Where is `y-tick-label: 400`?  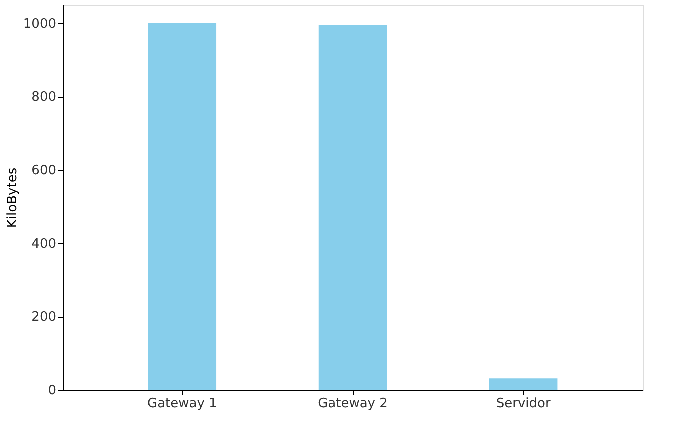 y-tick-label: 400 is located at coordinates (44, 244).